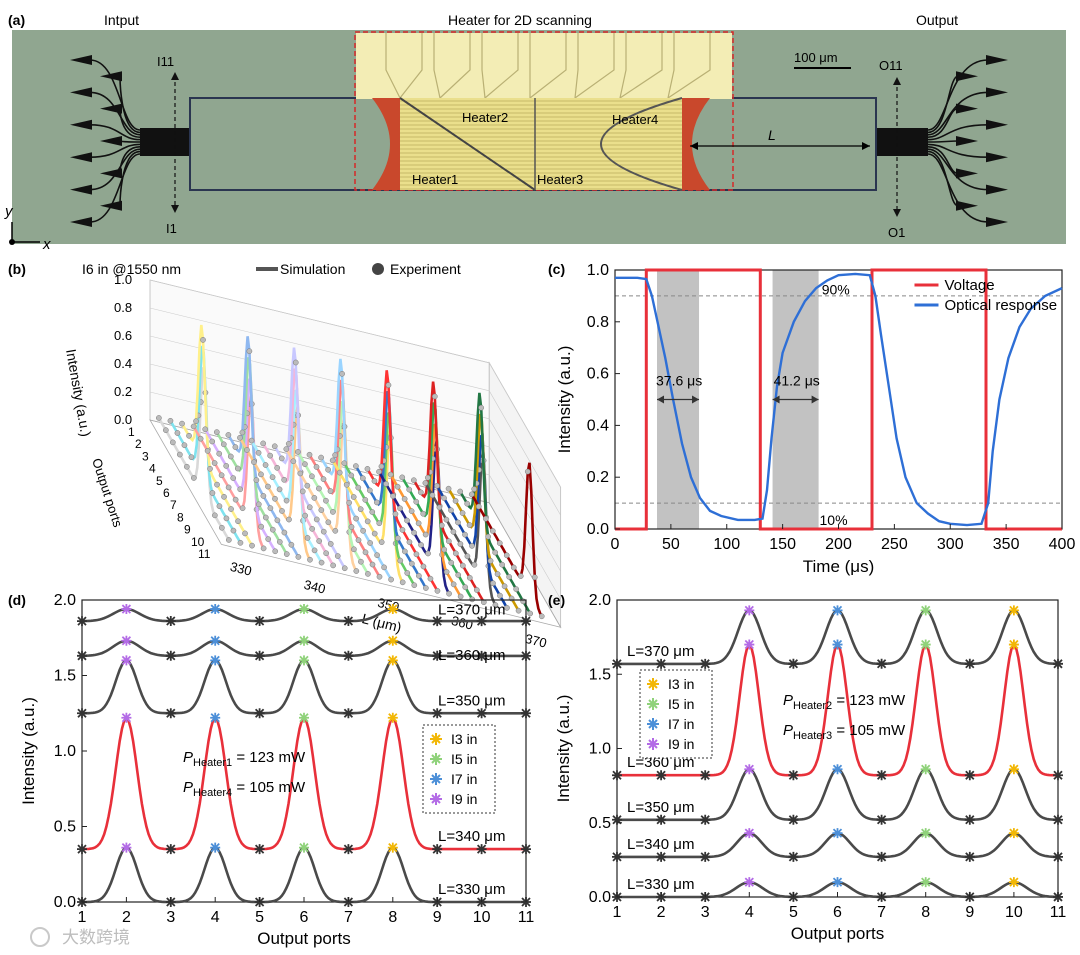 The width and height of the screenshot is (1080, 955). What do you see at coordinates (170, 917) in the screenshot?
I see `x-tick-label: 3` at bounding box center [170, 917].